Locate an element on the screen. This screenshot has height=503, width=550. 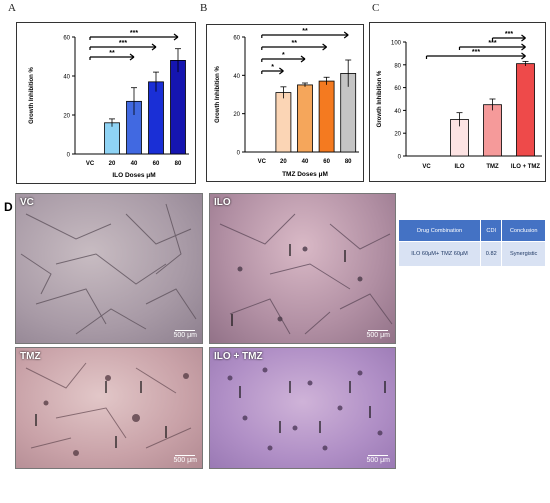
scale-bar-ilo-label: 500 μm is located at coordinates (378, 335).